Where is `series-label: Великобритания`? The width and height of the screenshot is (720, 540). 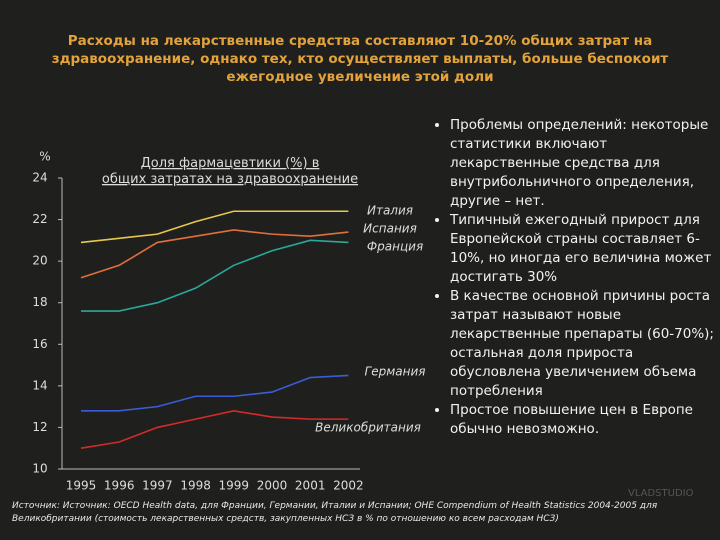 series-label: Великобритания is located at coordinates (368, 428).